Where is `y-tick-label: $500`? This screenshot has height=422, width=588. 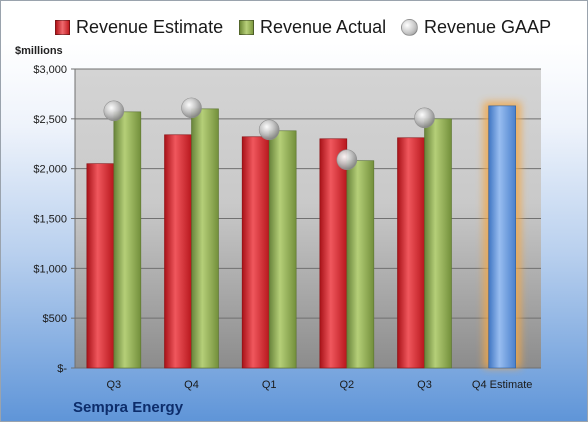 y-tick-label: $500 is located at coordinates (55, 319).